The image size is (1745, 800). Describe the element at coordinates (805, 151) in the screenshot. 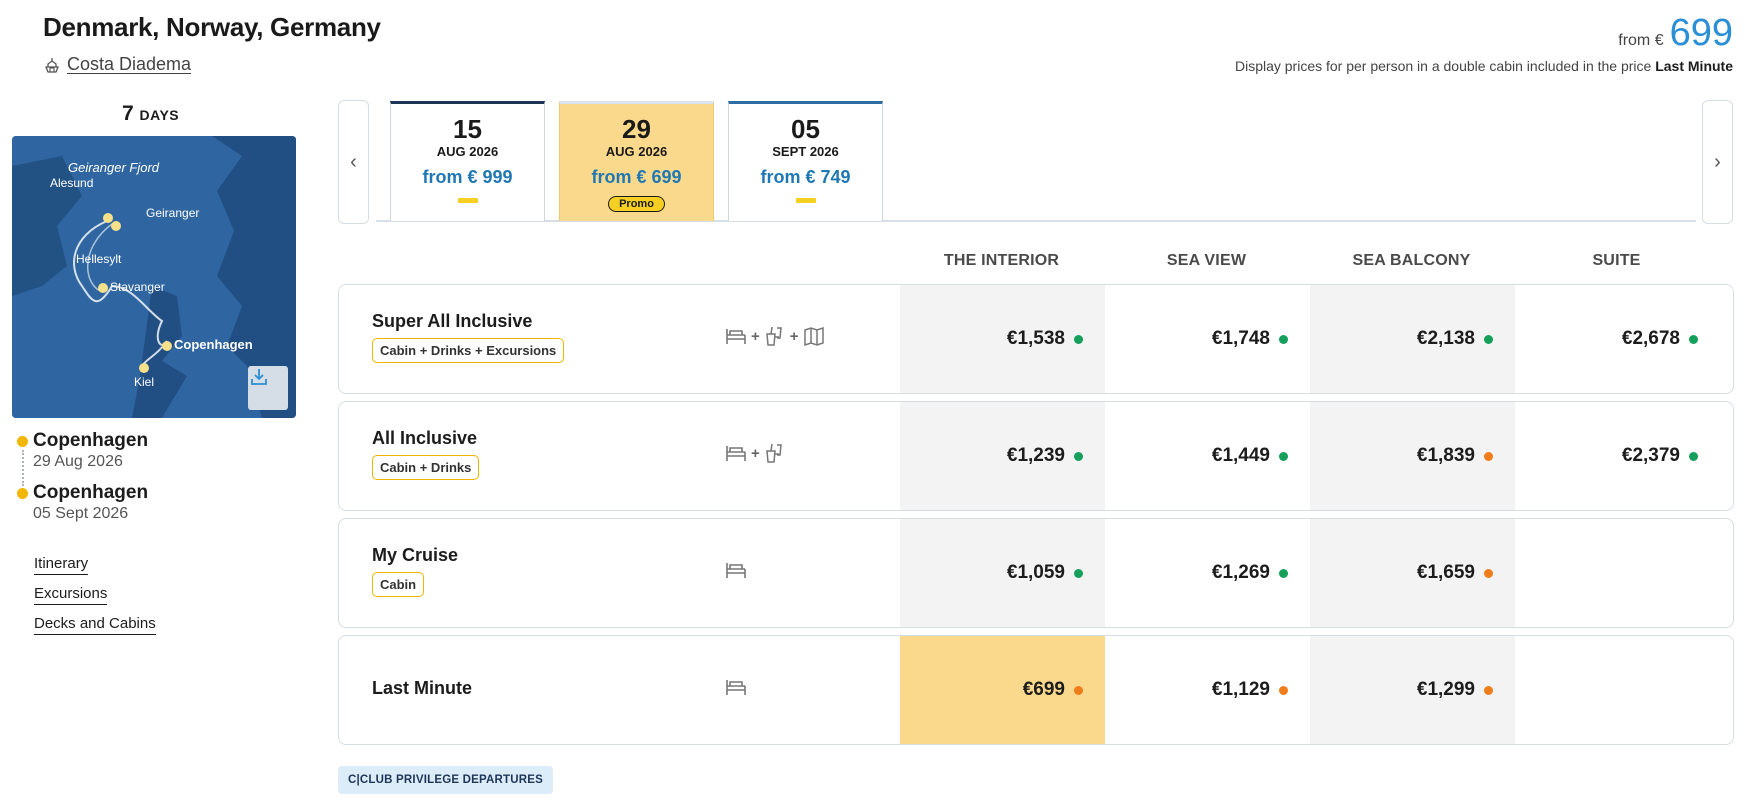

I see `date-tab-month: SEPT 2026` at that location.